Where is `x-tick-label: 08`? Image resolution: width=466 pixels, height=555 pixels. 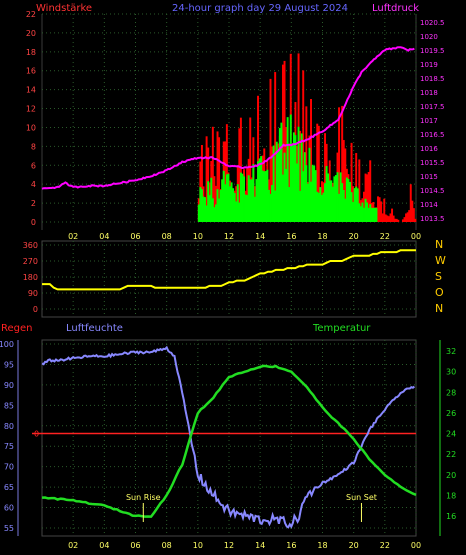
x-tick-label: 08 is located at coordinates (167, 545).